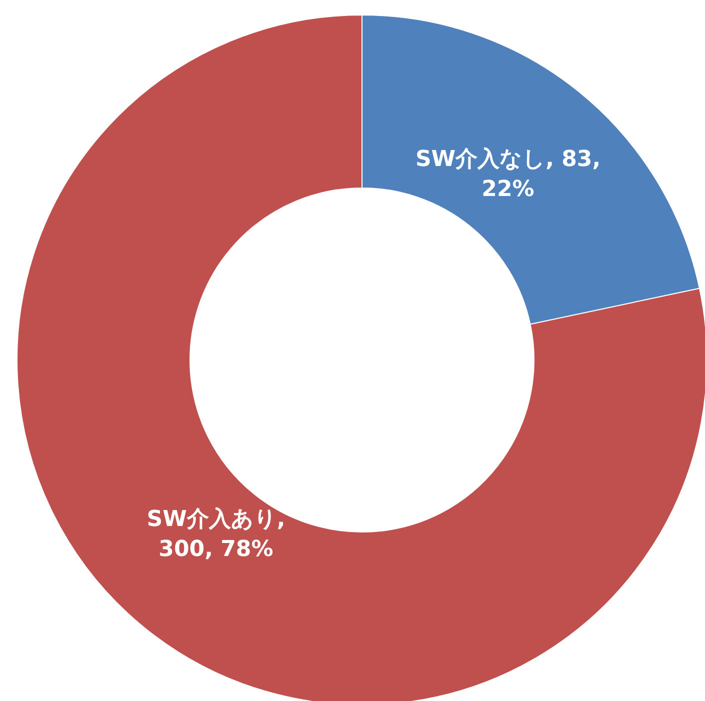 The width and height of the screenshot is (705, 701). Describe the element at coordinates (508, 175) in the screenshot. I see `slice-label: SW介入なし, 83, 22%` at that location.